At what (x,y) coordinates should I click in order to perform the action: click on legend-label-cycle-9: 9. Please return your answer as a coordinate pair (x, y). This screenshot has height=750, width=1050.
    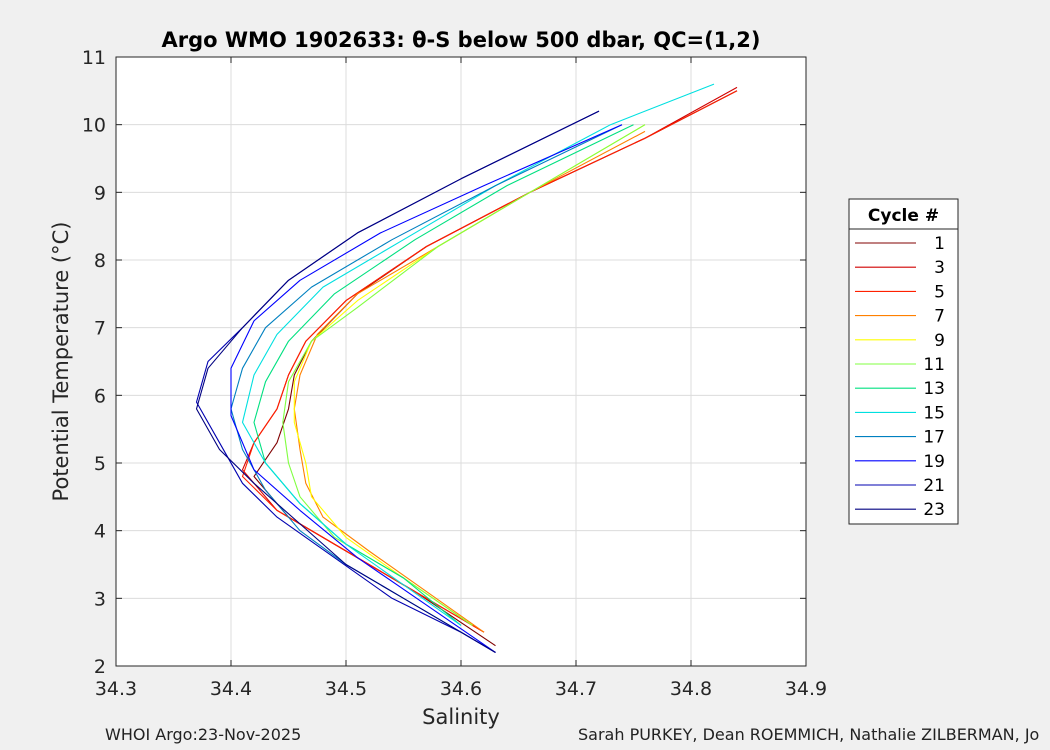
    Looking at the image, I should click on (939, 341).